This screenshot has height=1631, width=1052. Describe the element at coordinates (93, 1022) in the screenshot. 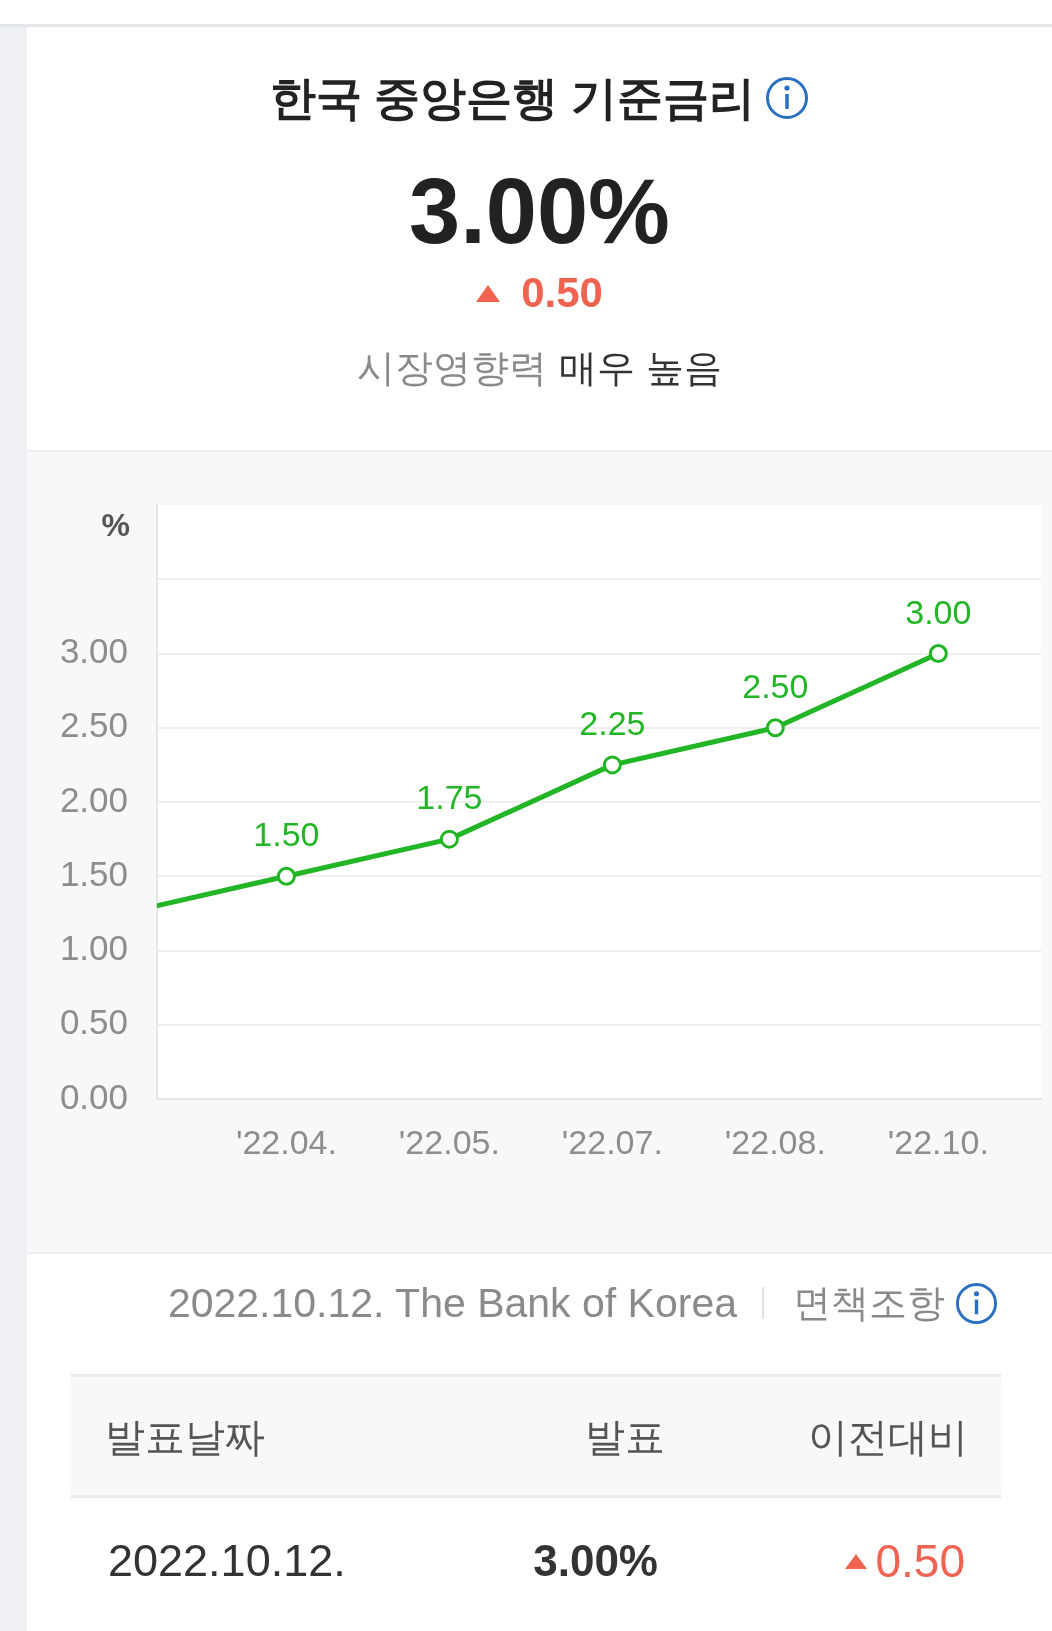

I see `y-tick-label: 0.50` at that location.